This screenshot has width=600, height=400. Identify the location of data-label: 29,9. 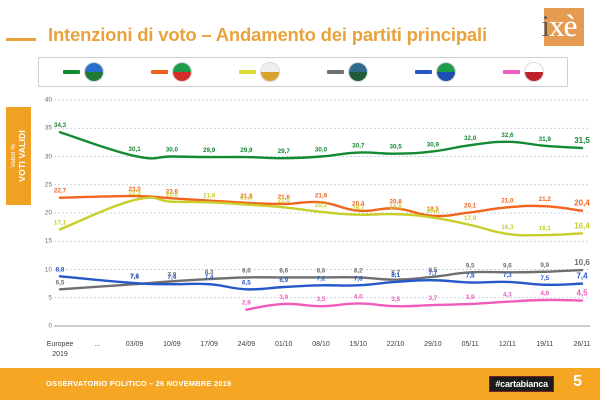
(246, 150).